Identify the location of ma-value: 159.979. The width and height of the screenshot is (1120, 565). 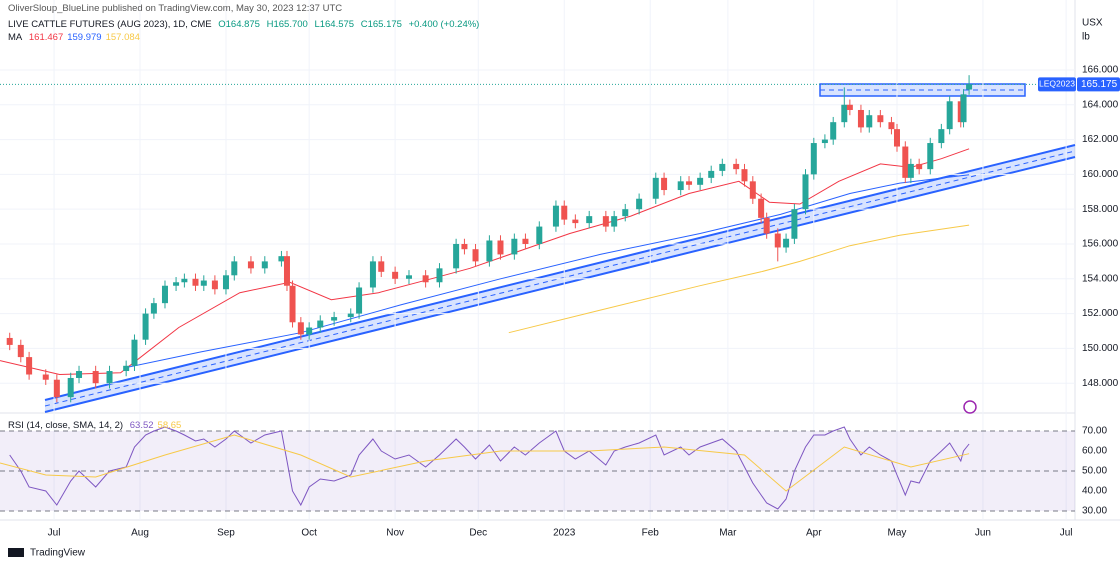
(84, 37).